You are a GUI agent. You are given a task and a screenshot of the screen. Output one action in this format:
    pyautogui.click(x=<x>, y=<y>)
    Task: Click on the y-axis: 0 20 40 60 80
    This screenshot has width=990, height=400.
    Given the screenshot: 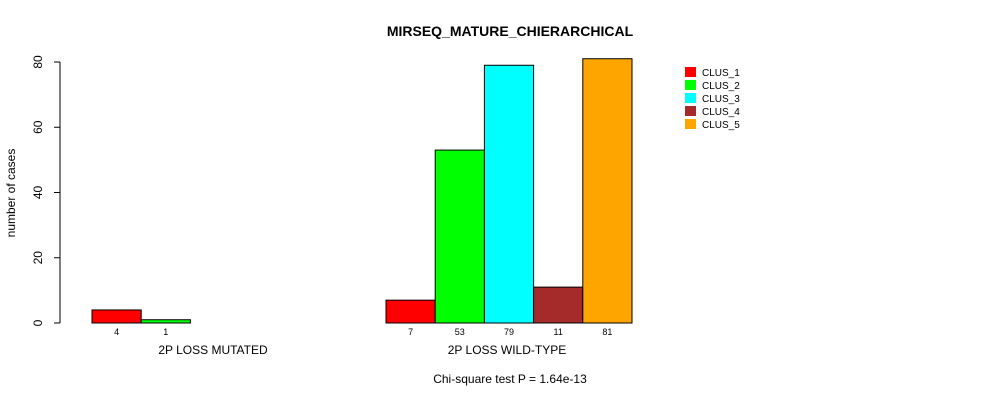 What is the action you would take?
    pyautogui.click(x=46, y=190)
    